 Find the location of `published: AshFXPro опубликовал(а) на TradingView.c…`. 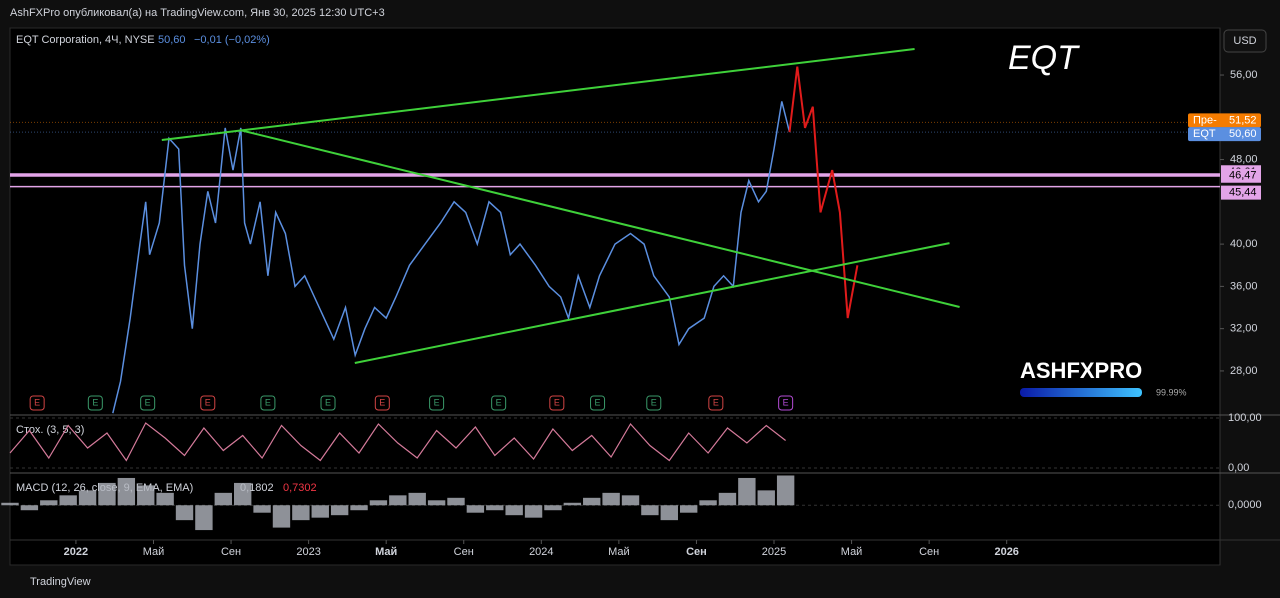

published: AshFXPro опубликовал(а) на TradingView.c… is located at coordinates (197, 13).